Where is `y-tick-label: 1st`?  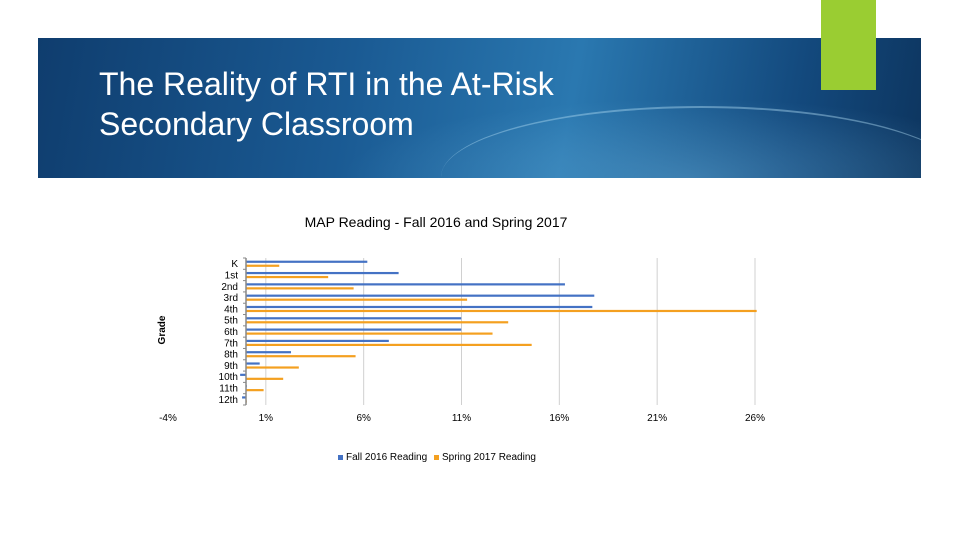
y-tick-label: 1st is located at coordinates (232, 275).